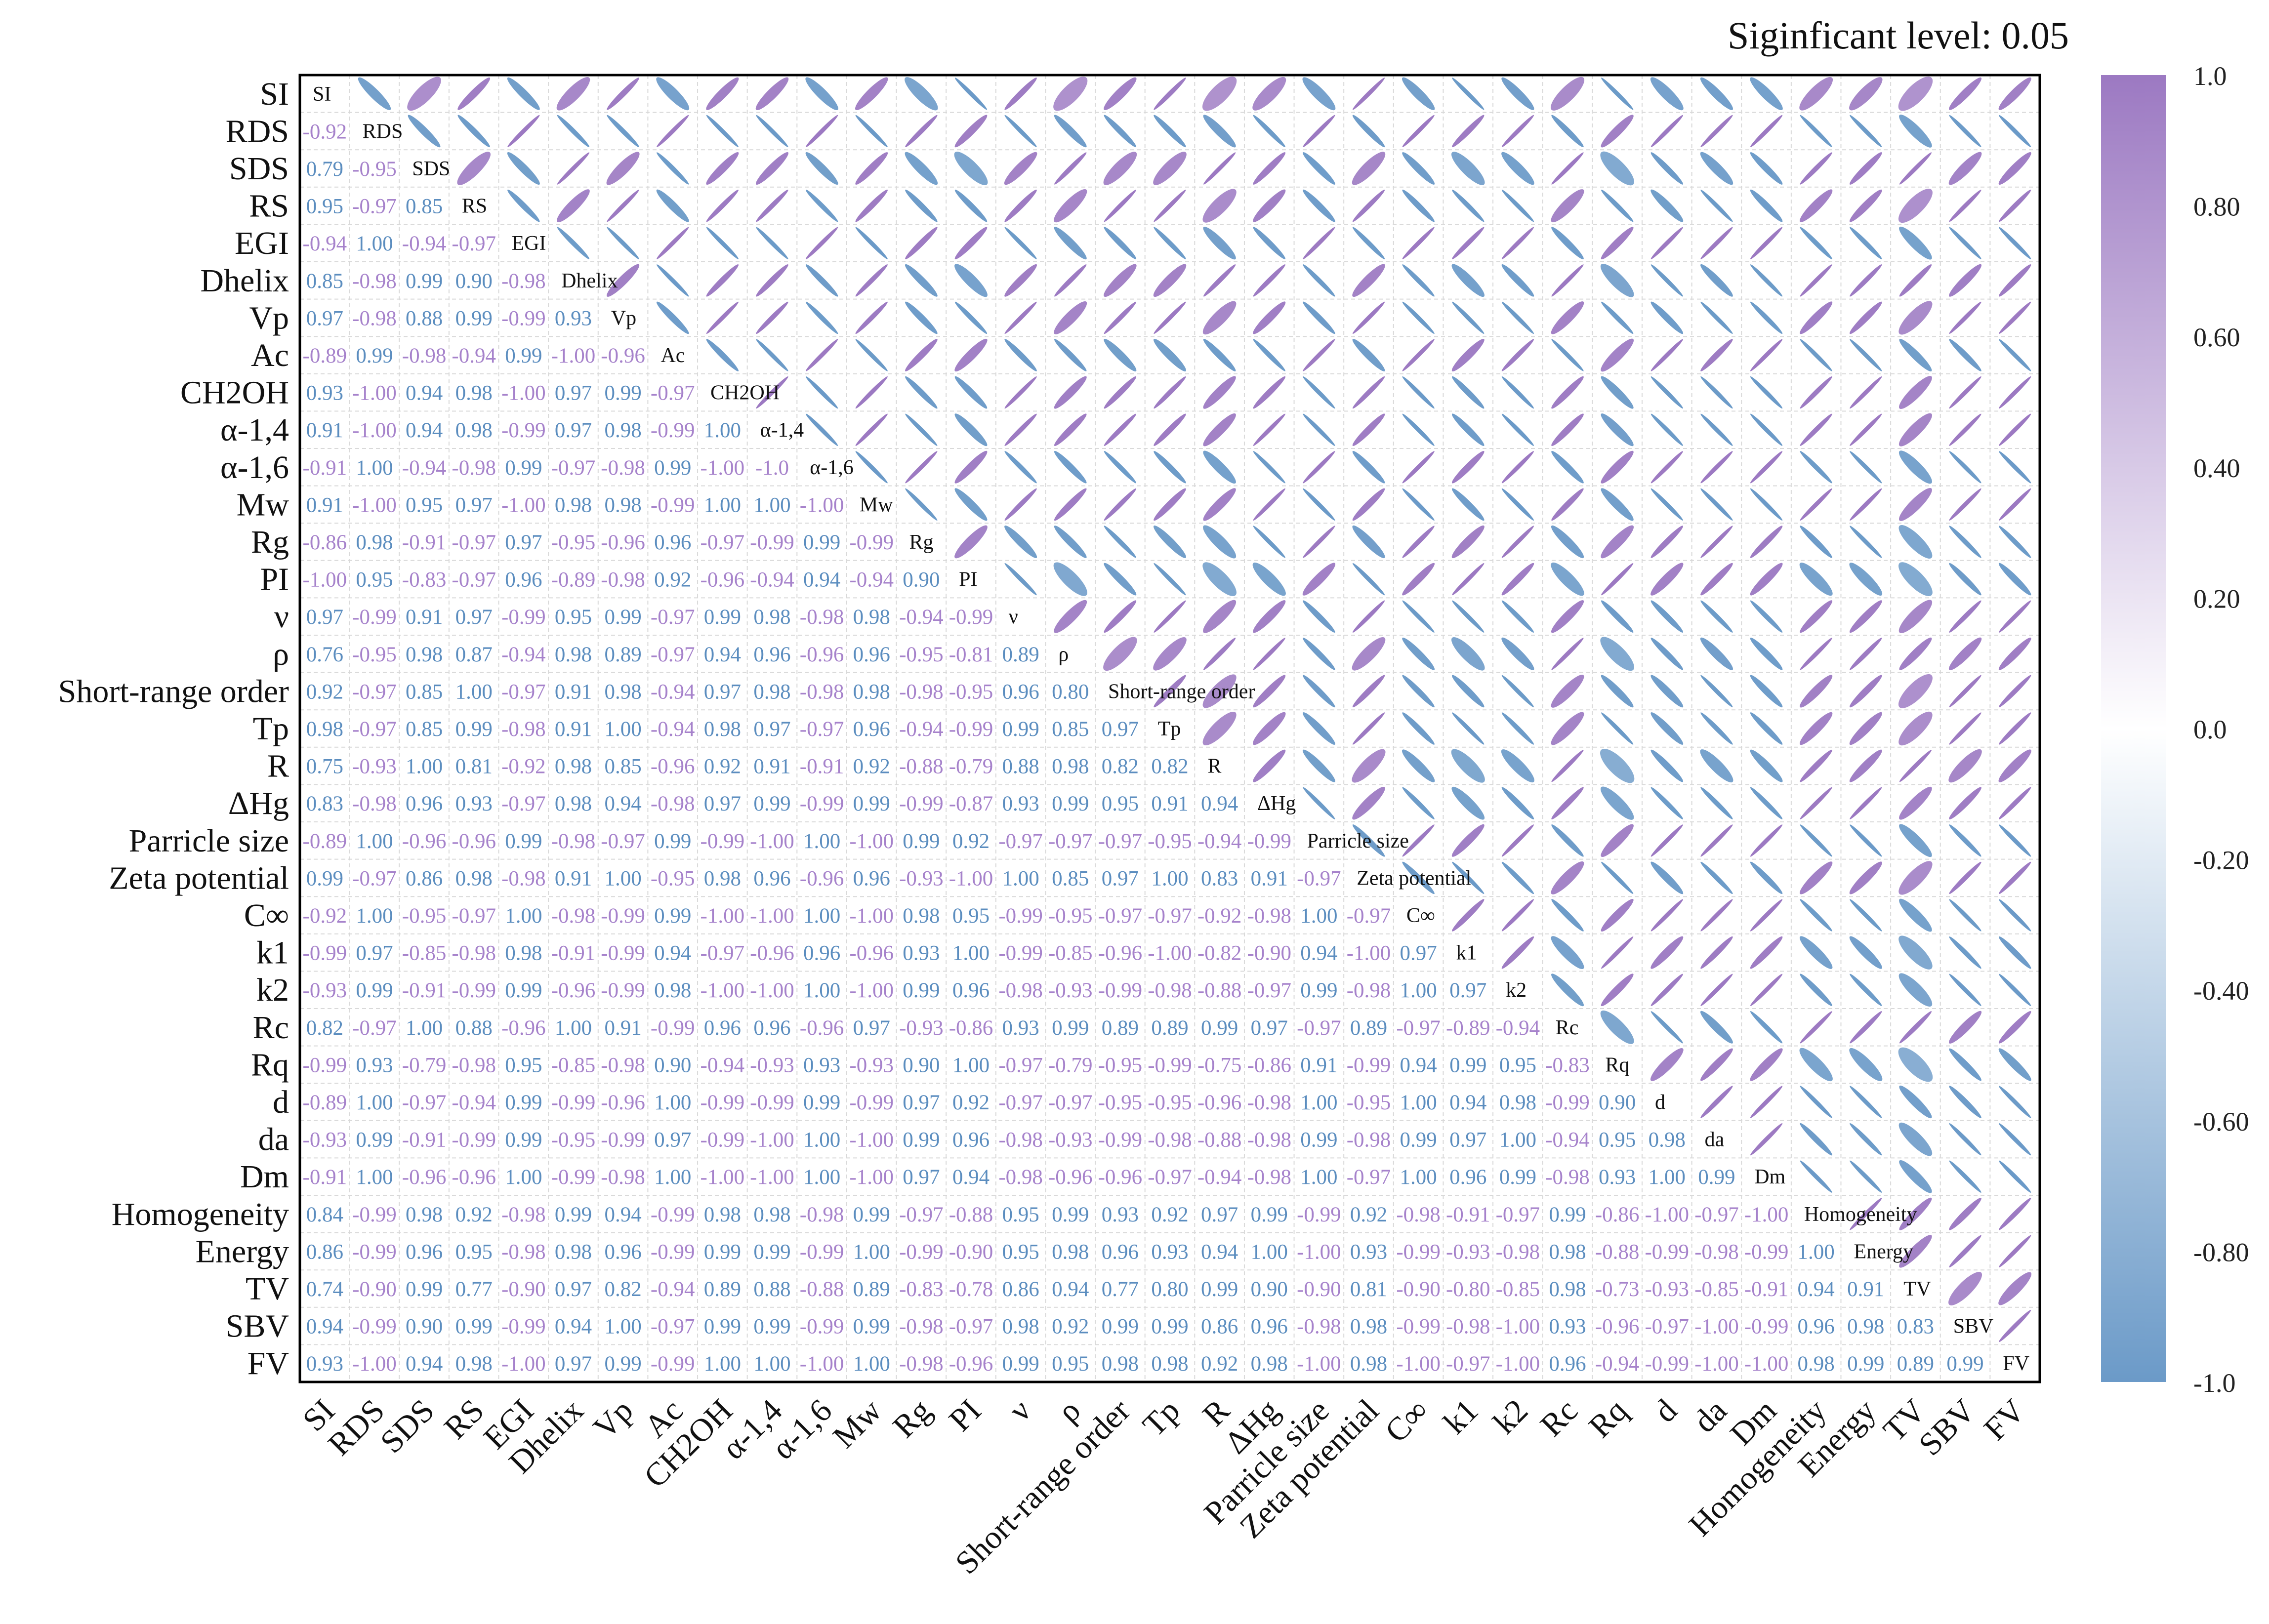 The height and width of the screenshot is (1624, 2269). What do you see at coordinates (722, 1289) in the screenshot?
I see `cell-value: 0.89` at bounding box center [722, 1289].